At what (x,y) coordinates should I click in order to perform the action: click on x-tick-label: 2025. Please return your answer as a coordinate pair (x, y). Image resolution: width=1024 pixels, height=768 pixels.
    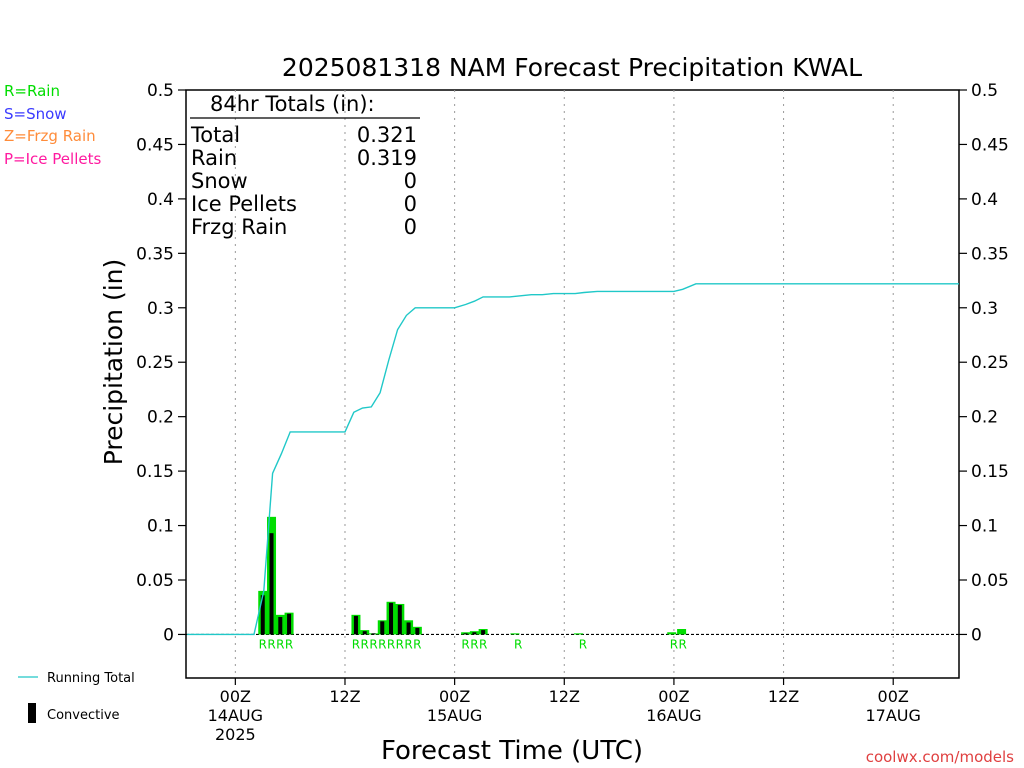
    Looking at the image, I should click on (235, 734).